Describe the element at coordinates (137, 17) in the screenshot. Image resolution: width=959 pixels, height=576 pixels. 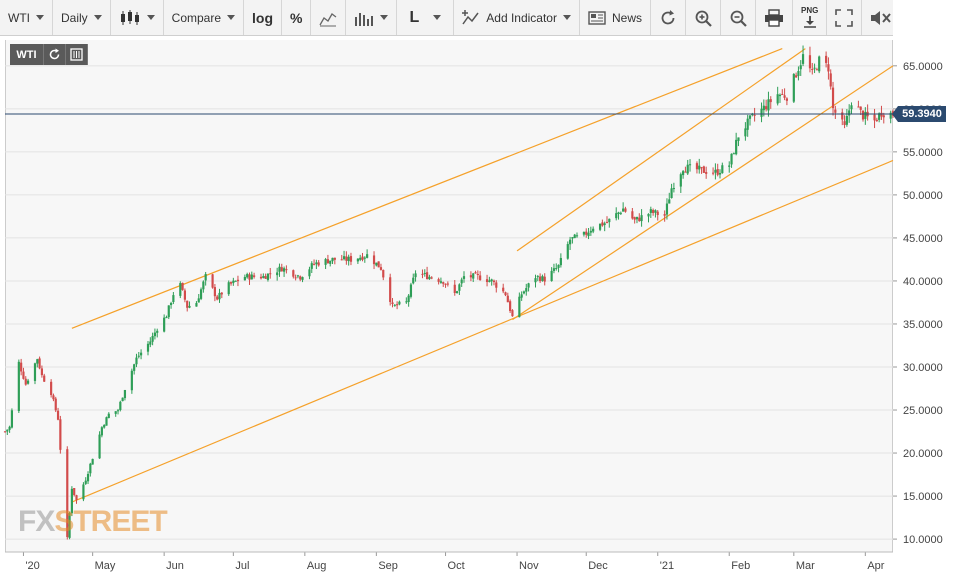
I see `chart-type-selector` at that location.